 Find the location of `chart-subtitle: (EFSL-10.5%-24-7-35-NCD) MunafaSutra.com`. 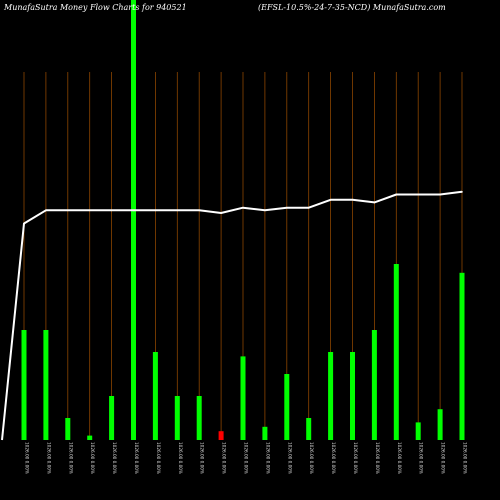

chart-subtitle: (EFSL-10.5%-24-7-35-NCD) MunafaSutra.com is located at coordinates (352, 7).